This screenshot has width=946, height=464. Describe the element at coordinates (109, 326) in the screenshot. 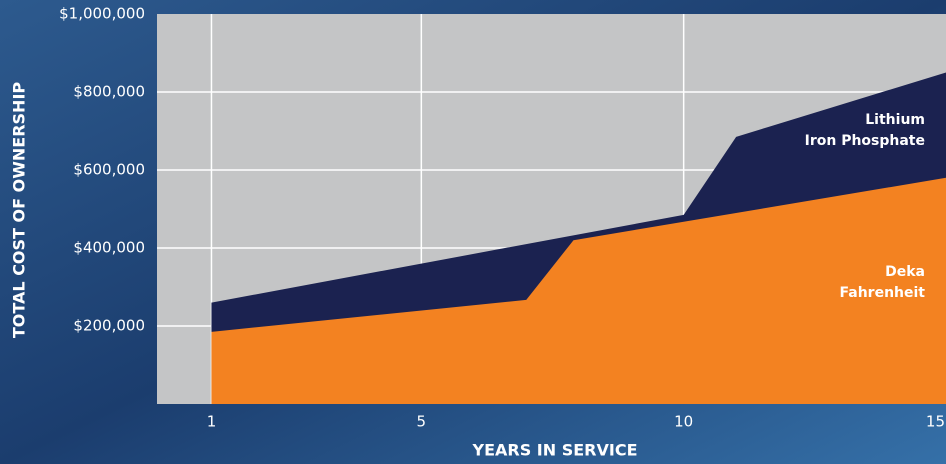

I see `y-tick-label: $200,000` at that location.